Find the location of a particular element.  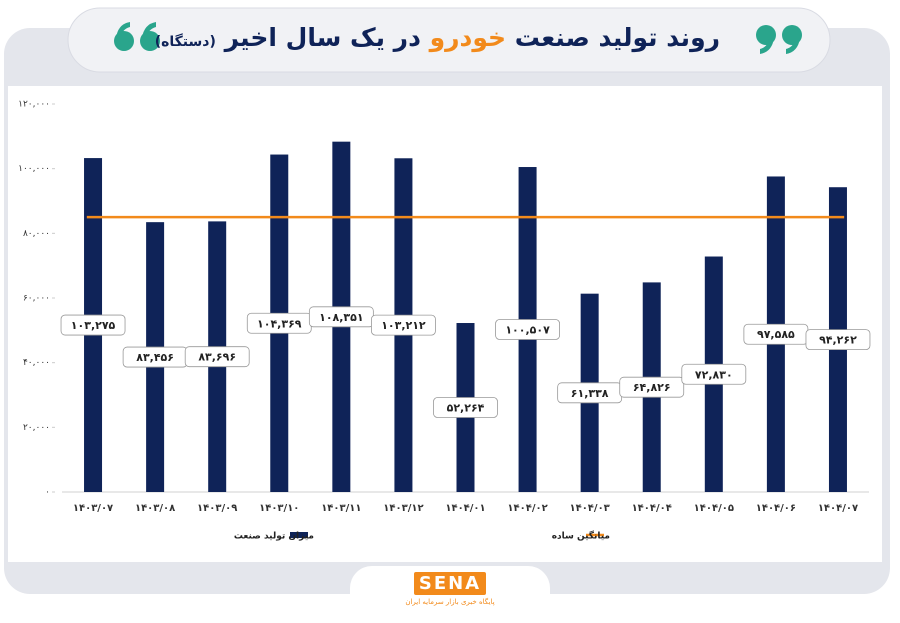

x-tick-label: ۱۴۰۴/۰۶ is located at coordinates (776, 508).